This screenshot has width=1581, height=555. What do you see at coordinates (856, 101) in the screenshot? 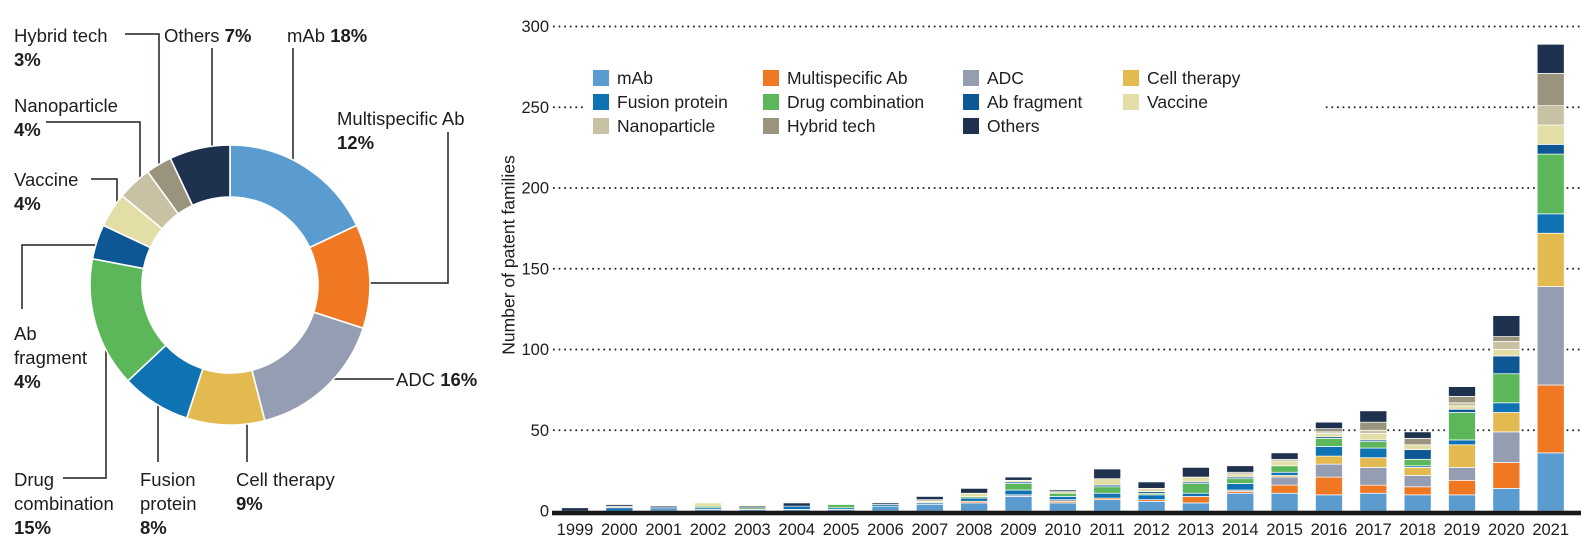
I see `legend-label-drug: Drug combination` at bounding box center [856, 101].